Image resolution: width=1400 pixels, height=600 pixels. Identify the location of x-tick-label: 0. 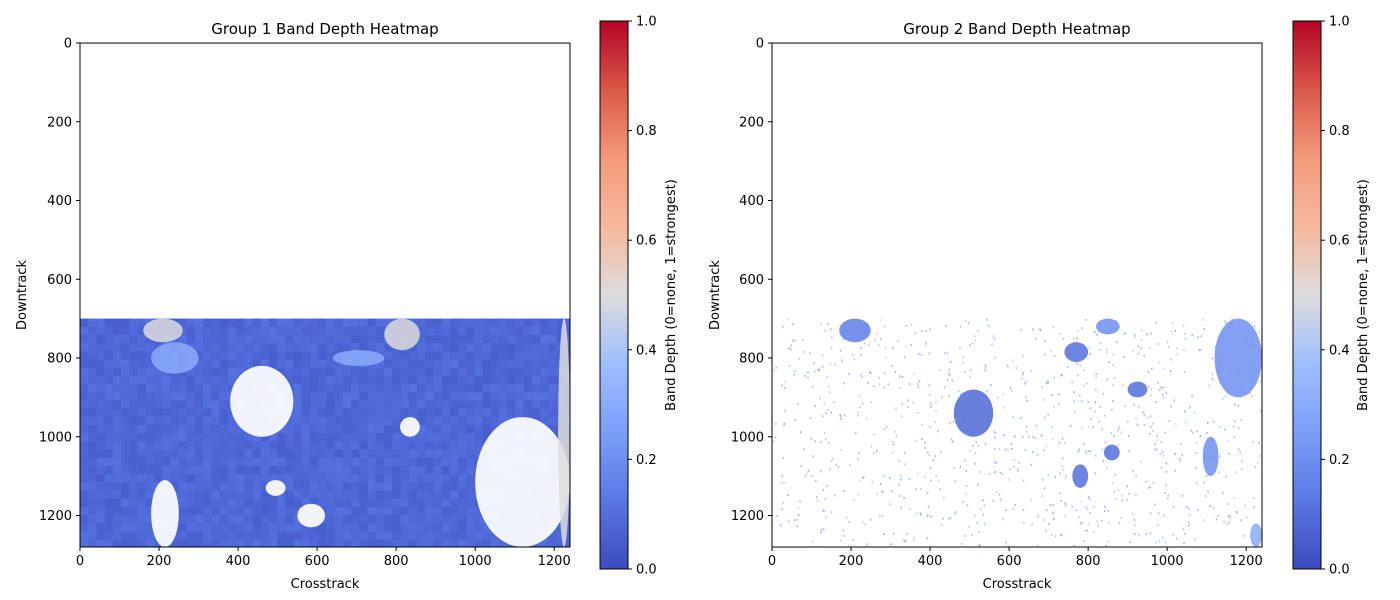
(772, 561).